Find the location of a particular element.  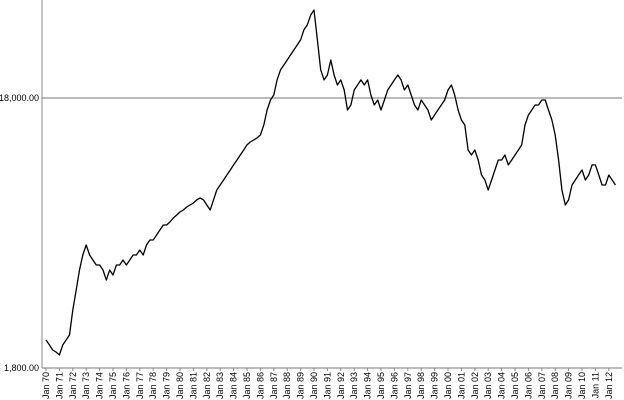

x-tick-label: Jan 05 is located at coordinates (515, 385).